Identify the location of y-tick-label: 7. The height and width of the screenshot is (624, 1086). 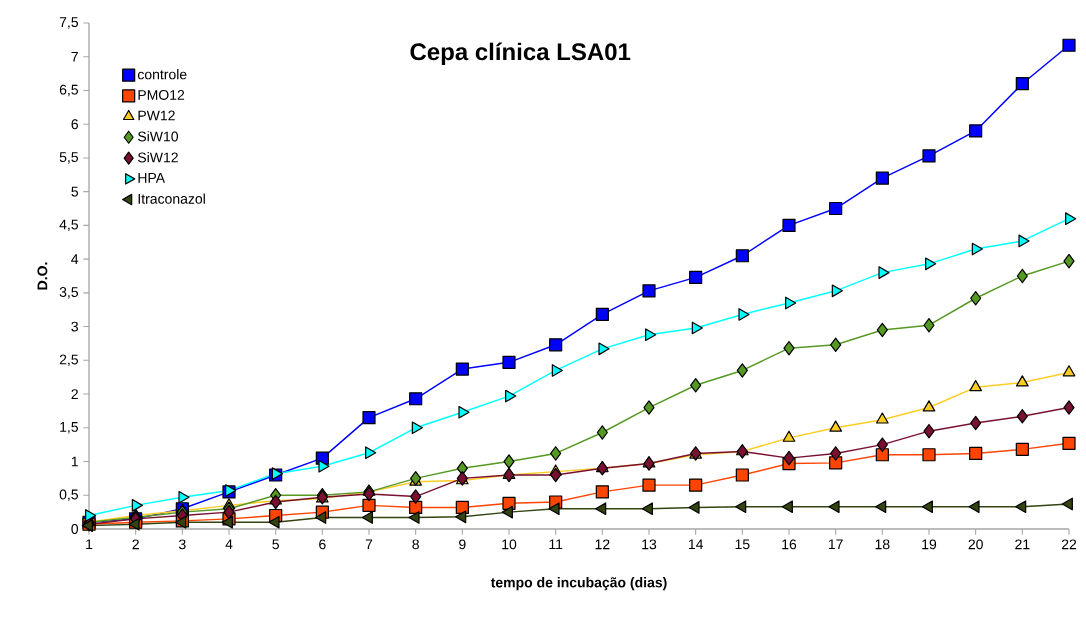
(74, 56).